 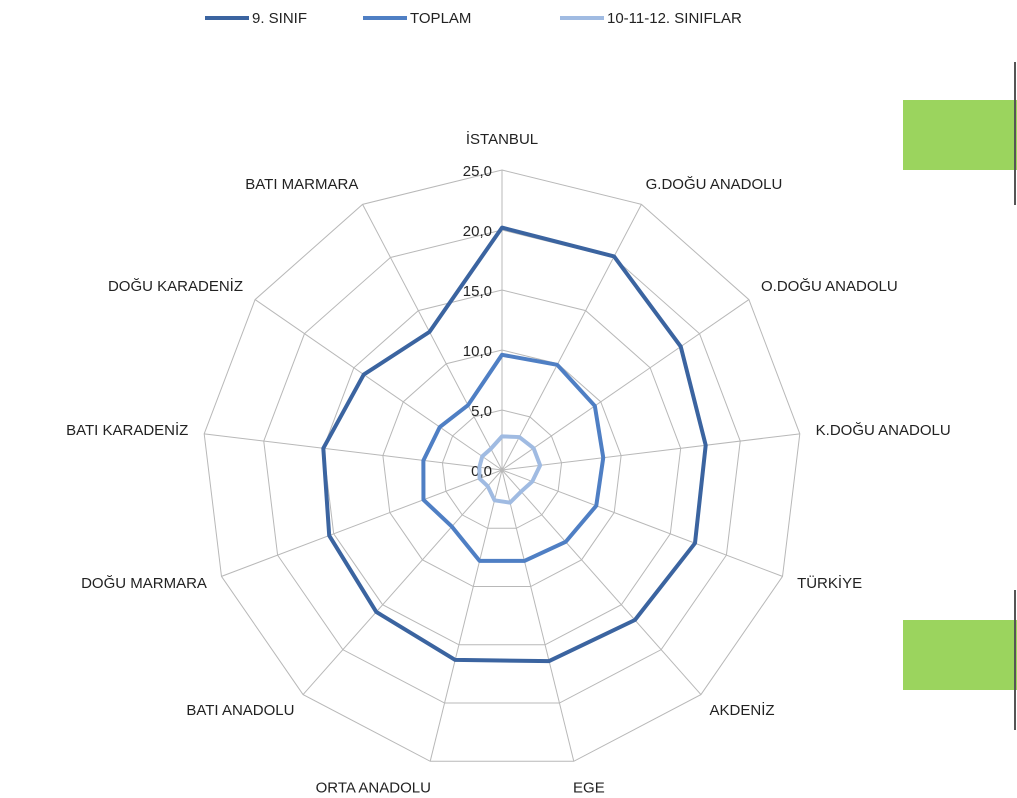 I want to click on y-tick-label: 5,0, so click(x=481, y=411).